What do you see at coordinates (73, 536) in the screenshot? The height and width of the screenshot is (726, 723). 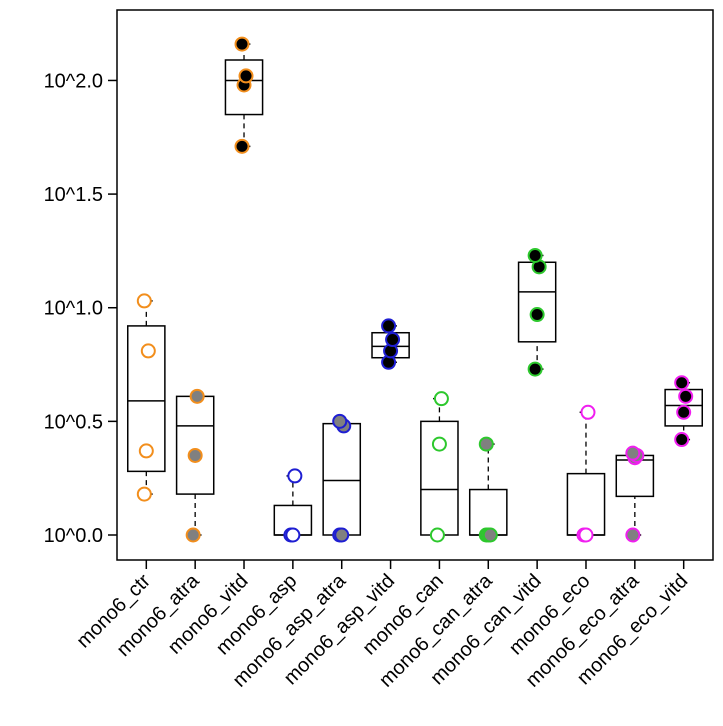 I see `y-tick-label: 10^0.0` at bounding box center [73, 536].